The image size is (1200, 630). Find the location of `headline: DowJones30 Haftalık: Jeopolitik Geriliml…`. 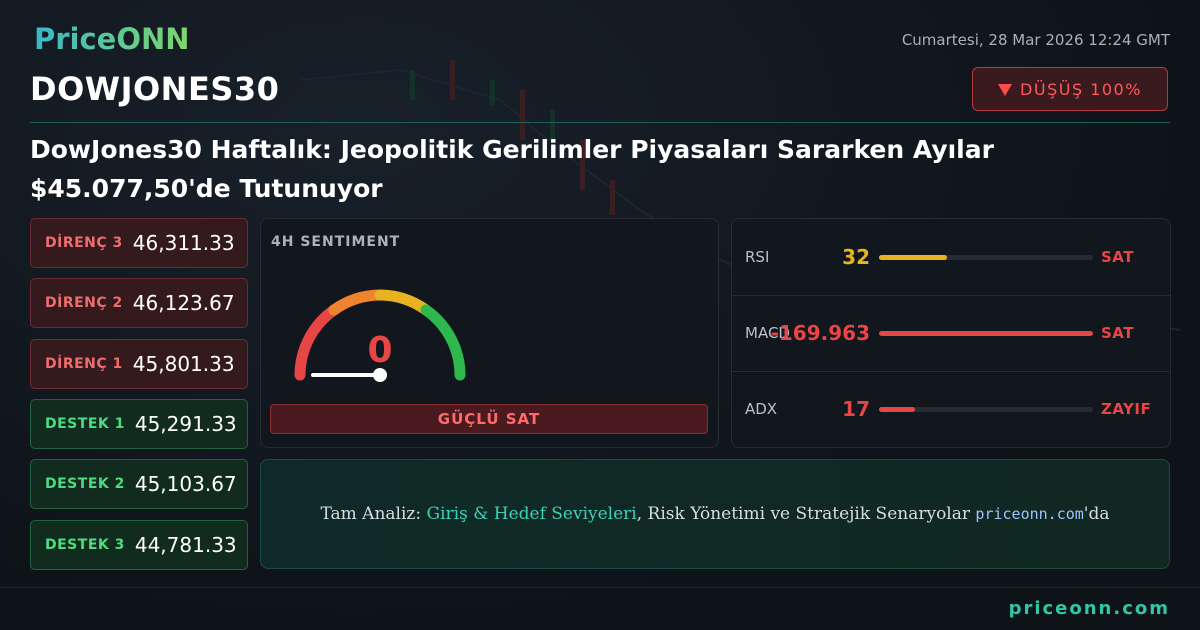

headline: DowJones30 Haftalık: Jeopolitik Geriliml… is located at coordinates (512, 169).